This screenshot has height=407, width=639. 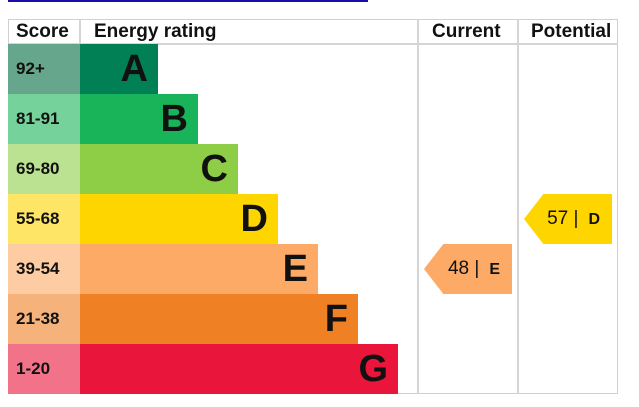 I want to click on current-rating-arrow: 48 | E, so click(x=468, y=269).